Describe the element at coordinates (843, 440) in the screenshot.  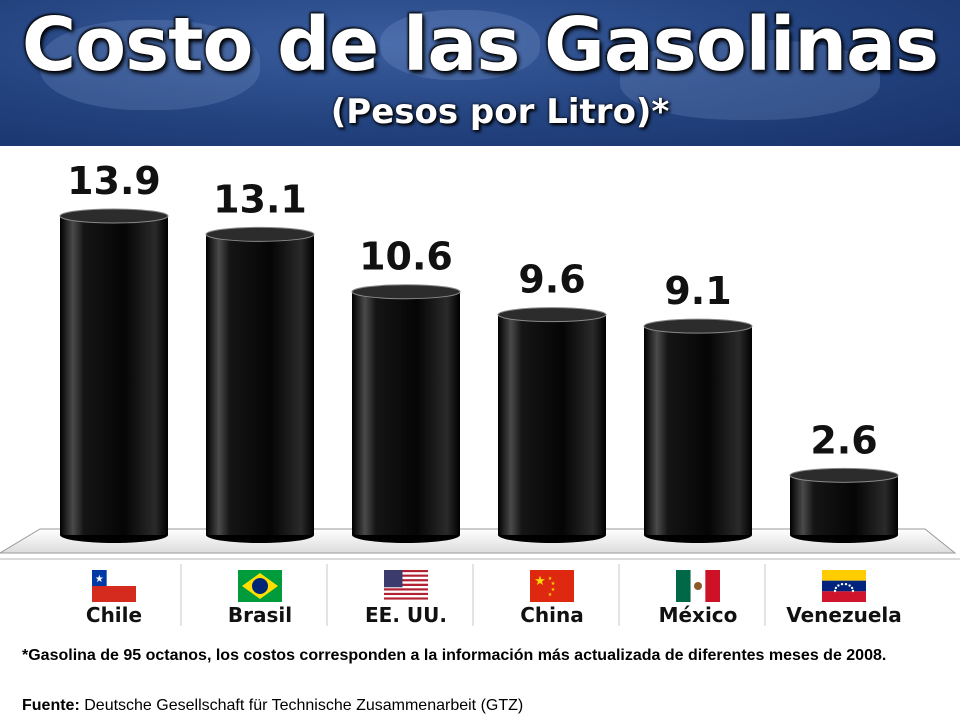
I see `data-label: 2.6` at that location.